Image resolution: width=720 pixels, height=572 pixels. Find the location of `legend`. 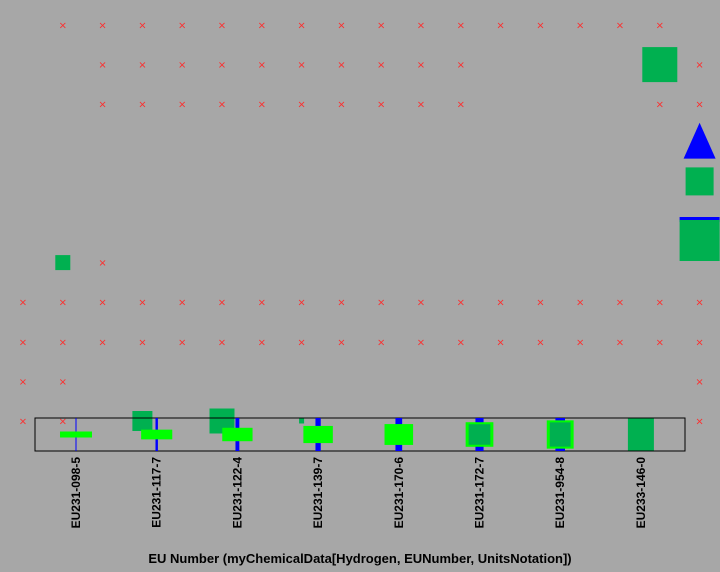

legend is located at coordinates (360, 434).